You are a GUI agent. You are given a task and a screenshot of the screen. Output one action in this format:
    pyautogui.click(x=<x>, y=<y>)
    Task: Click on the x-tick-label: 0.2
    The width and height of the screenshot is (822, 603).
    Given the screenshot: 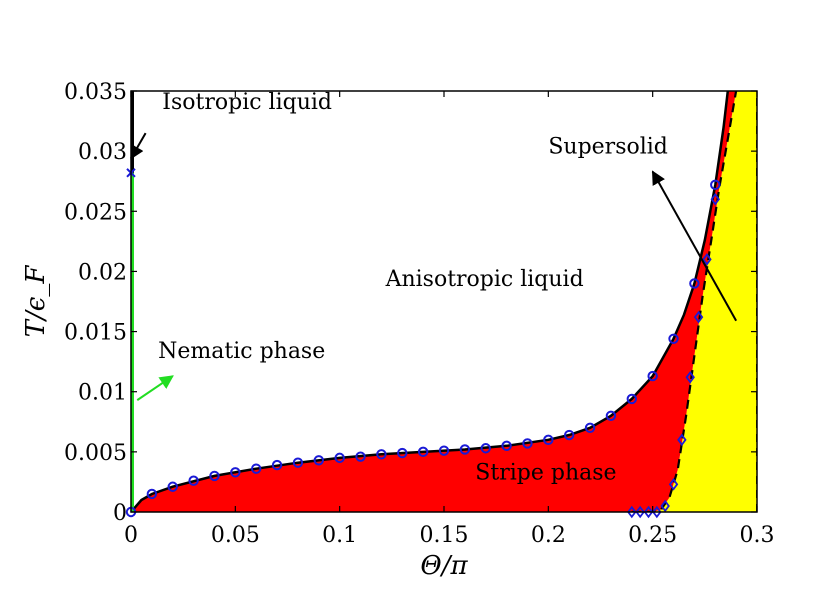 What is the action you would take?
    pyautogui.click(x=548, y=535)
    